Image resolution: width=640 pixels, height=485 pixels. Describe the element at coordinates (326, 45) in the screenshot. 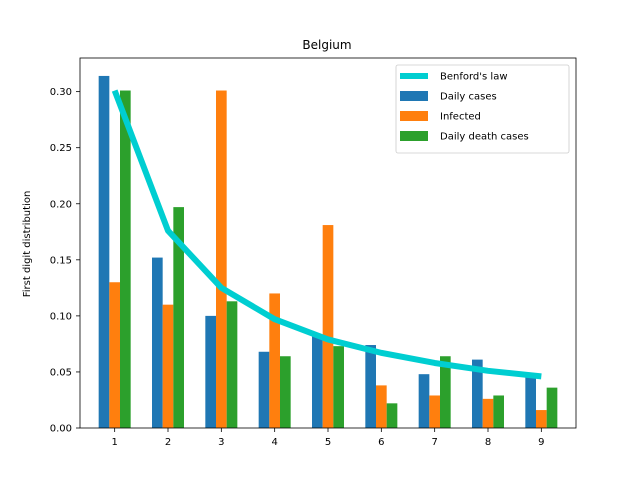

I see `chart-title: Belgium` at that location.